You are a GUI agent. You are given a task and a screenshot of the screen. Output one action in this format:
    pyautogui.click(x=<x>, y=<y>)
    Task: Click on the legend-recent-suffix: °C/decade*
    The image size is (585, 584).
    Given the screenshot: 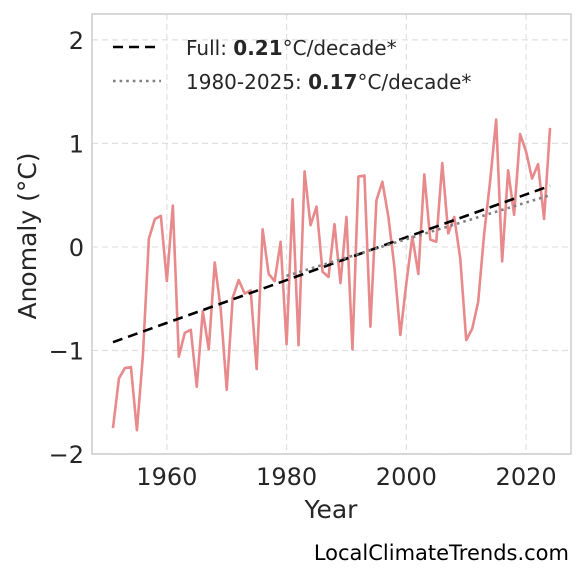 What is the action you would take?
    pyautogui.click(x=414, y=82)
    